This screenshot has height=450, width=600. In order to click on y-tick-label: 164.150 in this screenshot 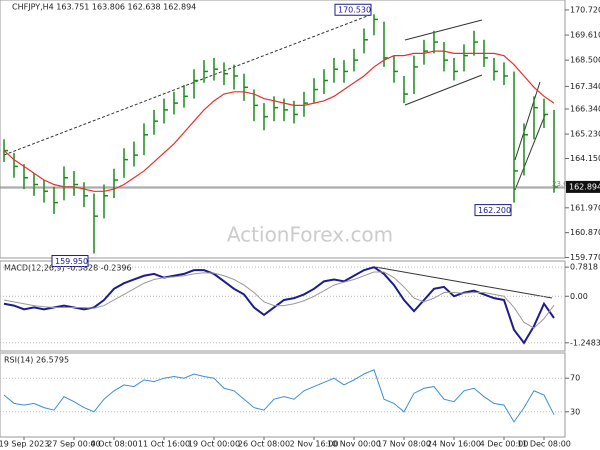, I will do `click(585, 158)`.